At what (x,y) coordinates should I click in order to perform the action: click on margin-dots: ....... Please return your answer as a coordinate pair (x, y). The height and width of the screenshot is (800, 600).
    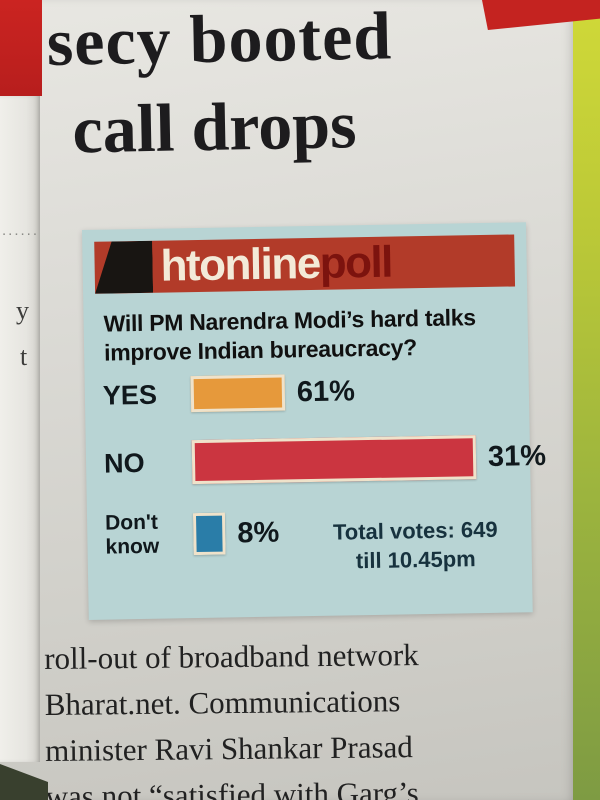
    Looking at the image, I should click on (21, 230).